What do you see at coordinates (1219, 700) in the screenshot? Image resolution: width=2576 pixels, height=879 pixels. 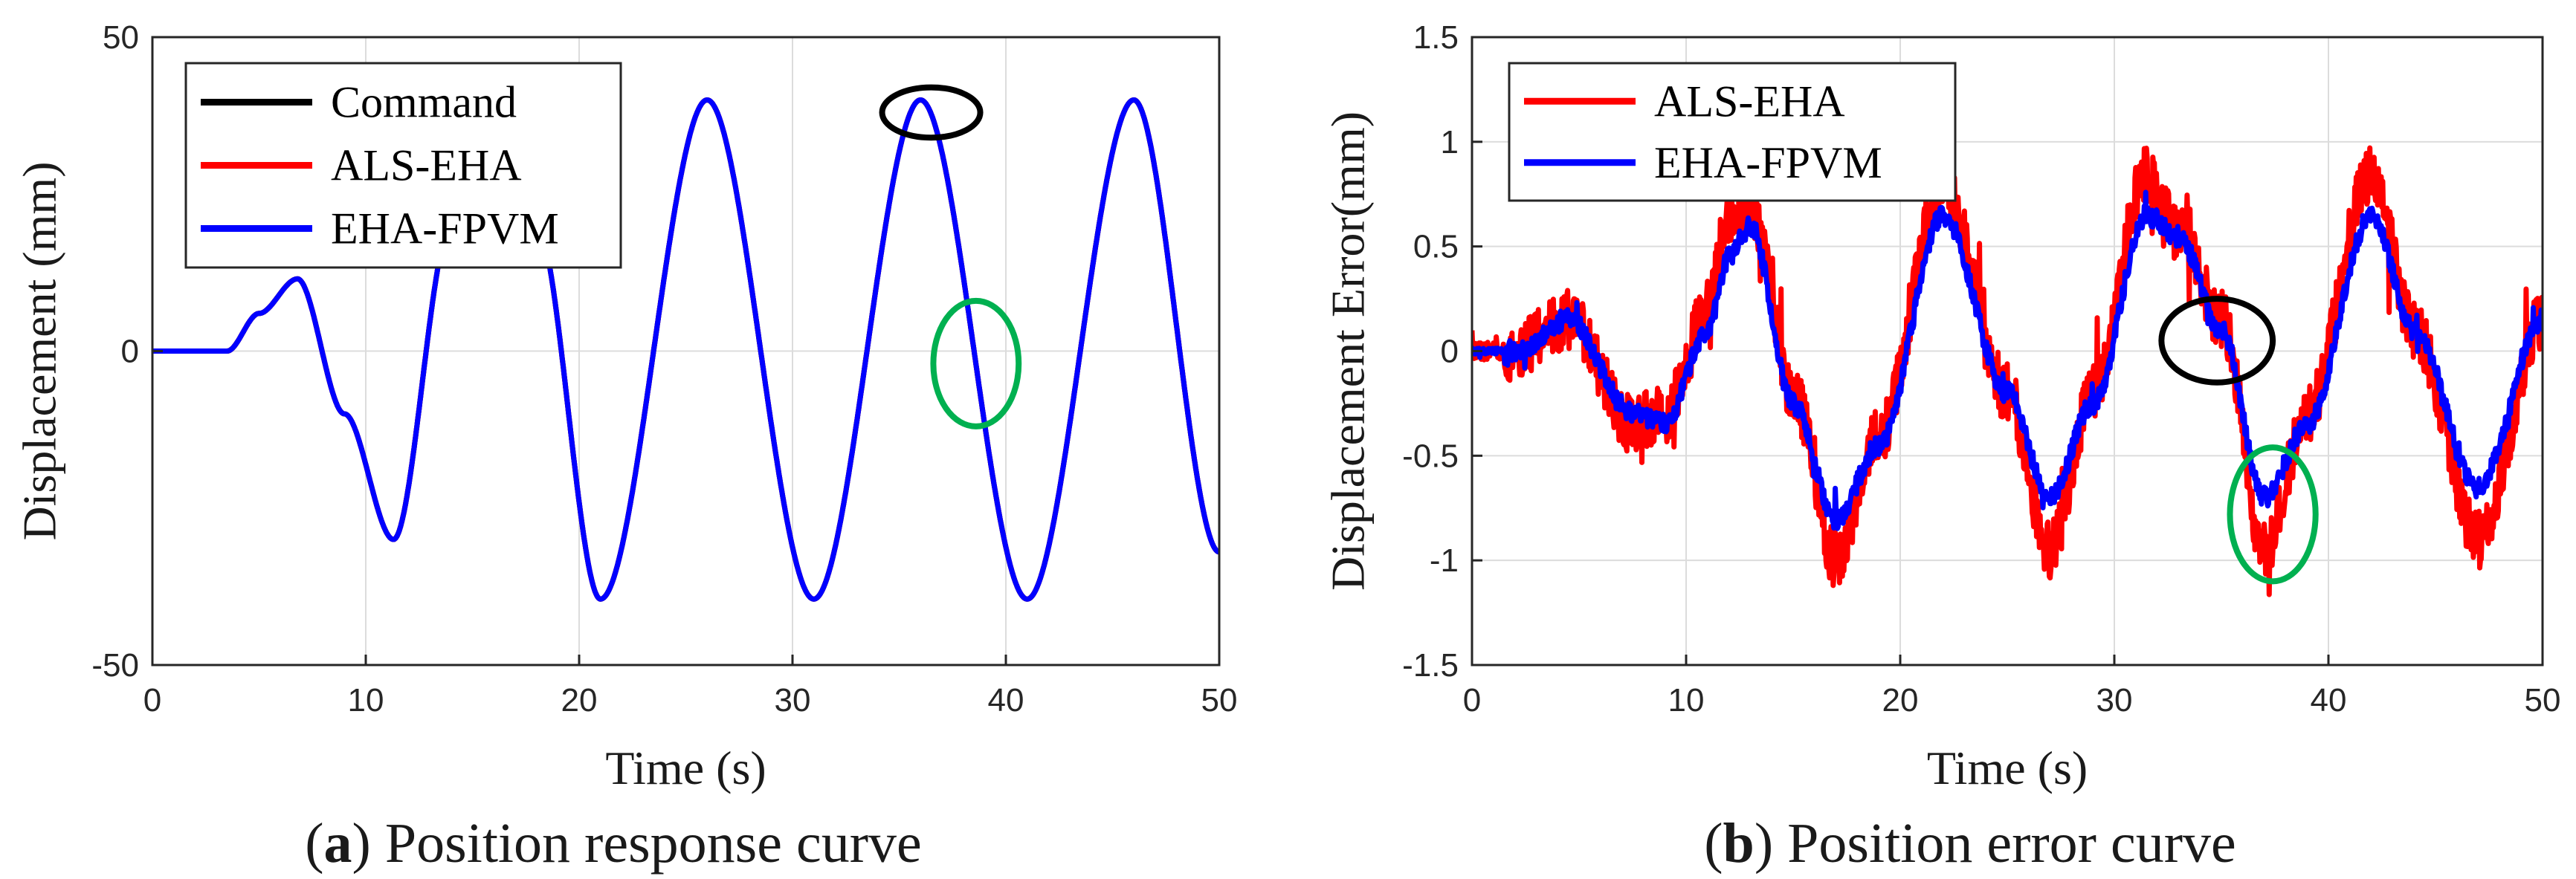 I see `panel-a-x-tick-label: 50` at bounding box center [1219, 700].